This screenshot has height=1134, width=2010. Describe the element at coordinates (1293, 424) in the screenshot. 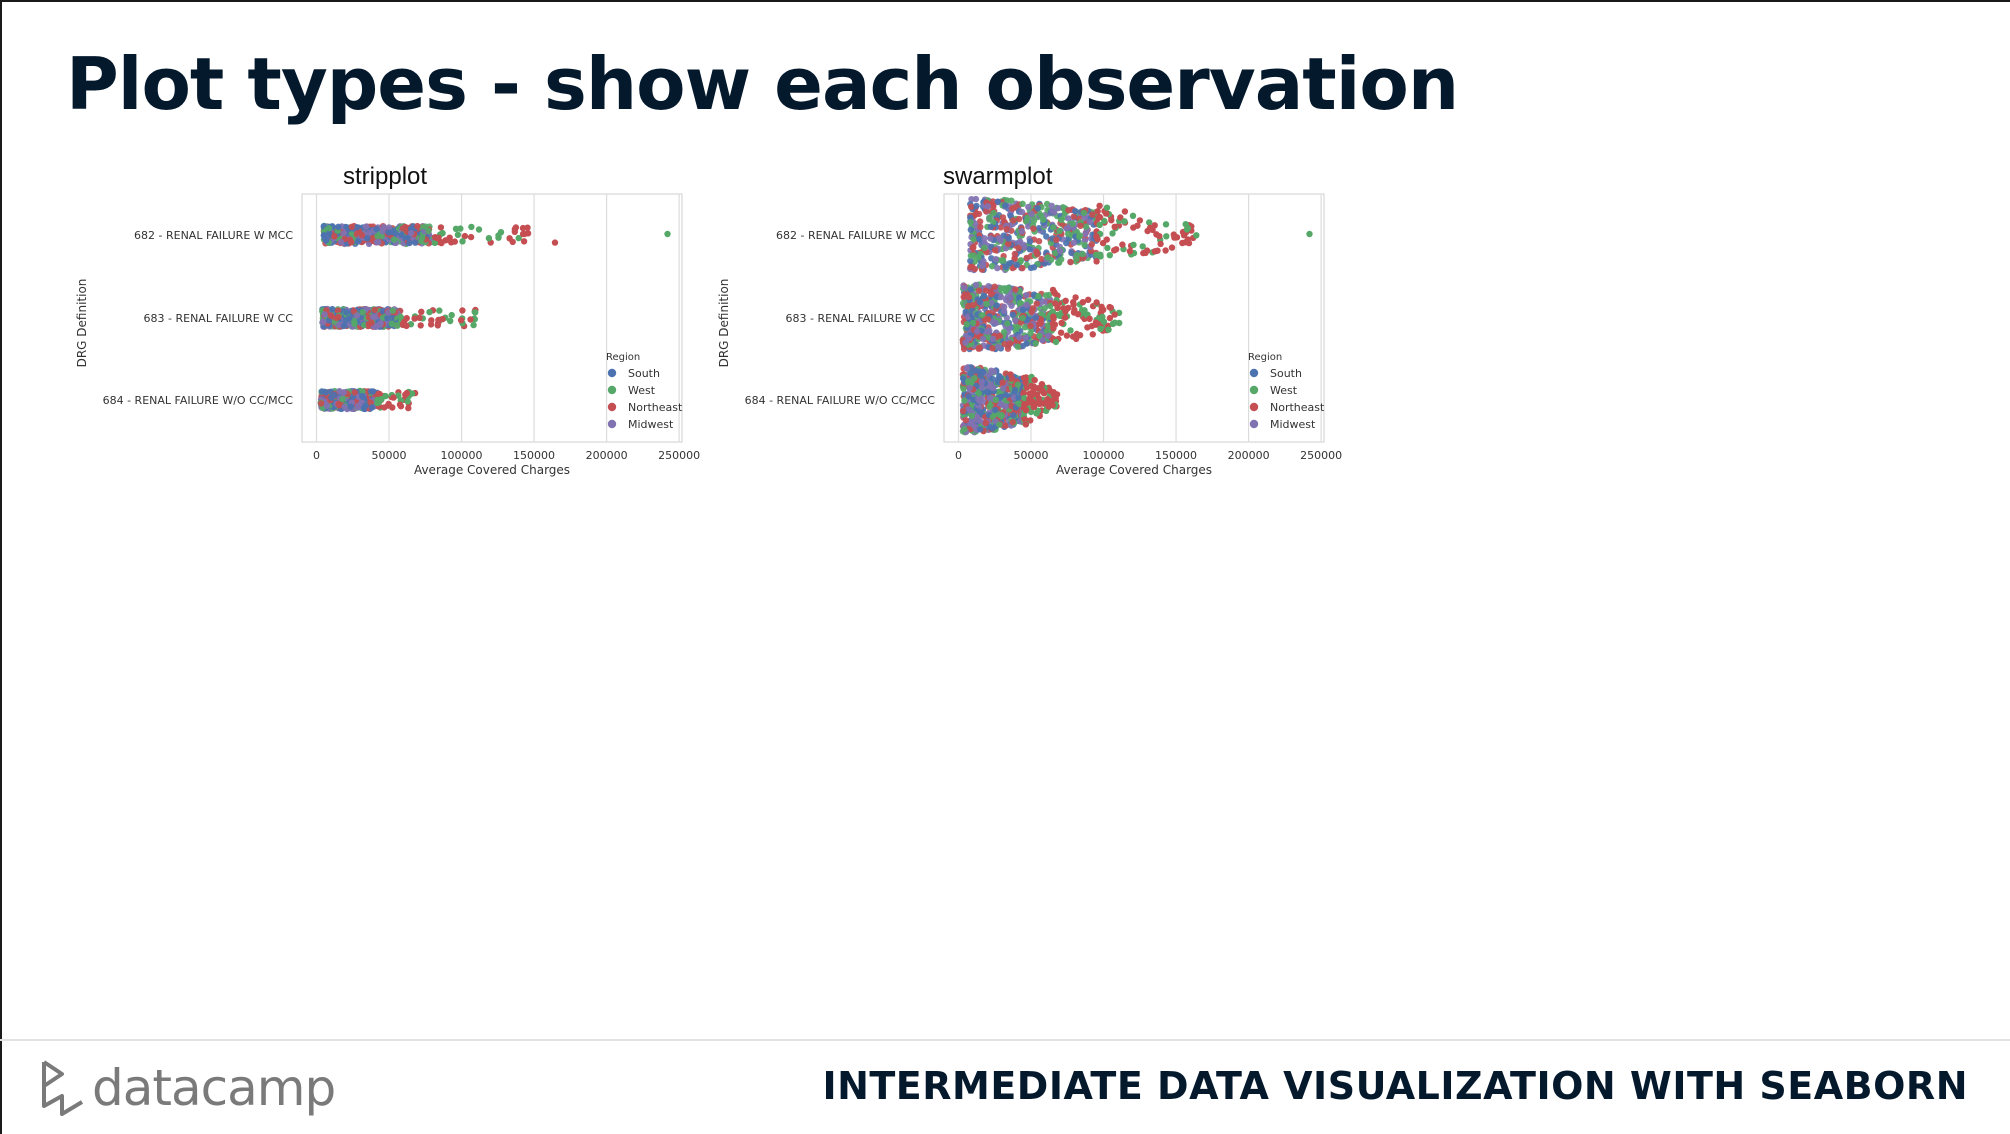

I see `legend-label-1-3: Midwest` at that location.